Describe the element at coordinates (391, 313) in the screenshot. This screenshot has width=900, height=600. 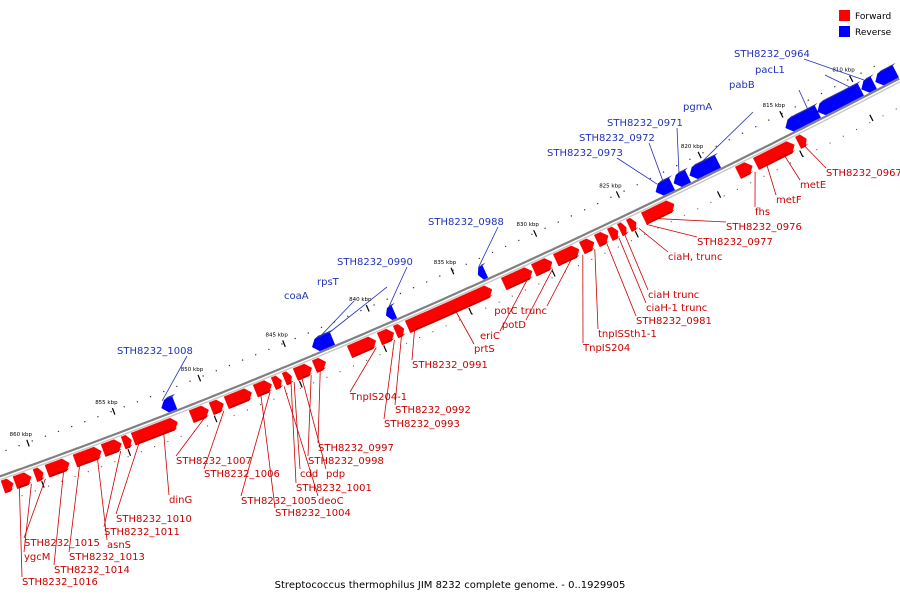
I see `reverse-gene-arrow` at that location.